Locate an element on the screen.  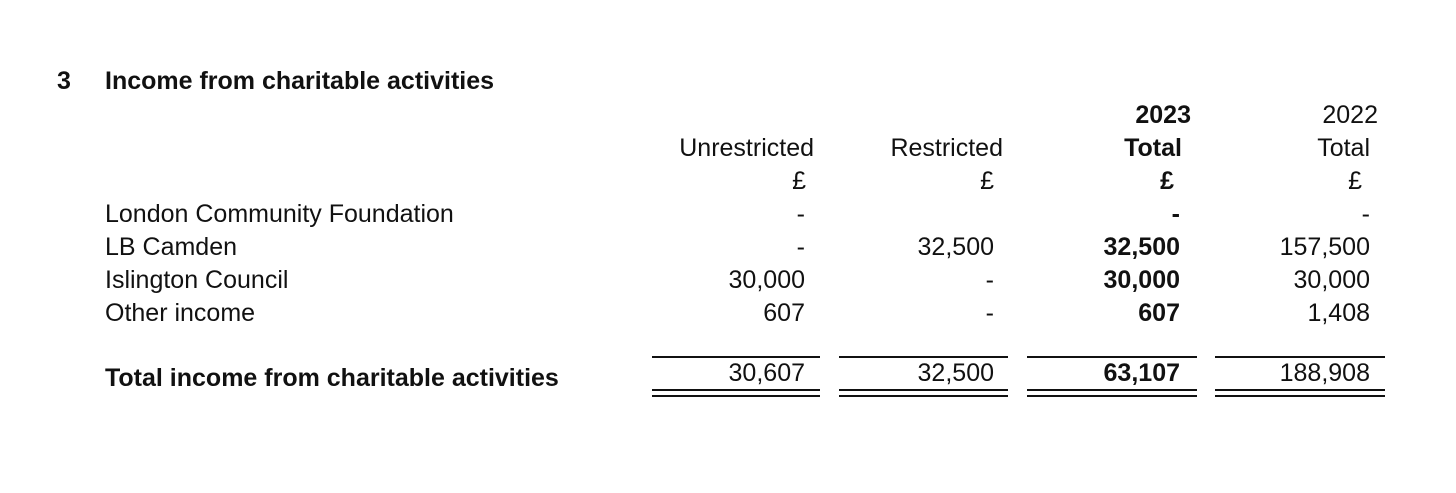
total-rule-double-2-total-2023 is located at coordinates (1112, 396).